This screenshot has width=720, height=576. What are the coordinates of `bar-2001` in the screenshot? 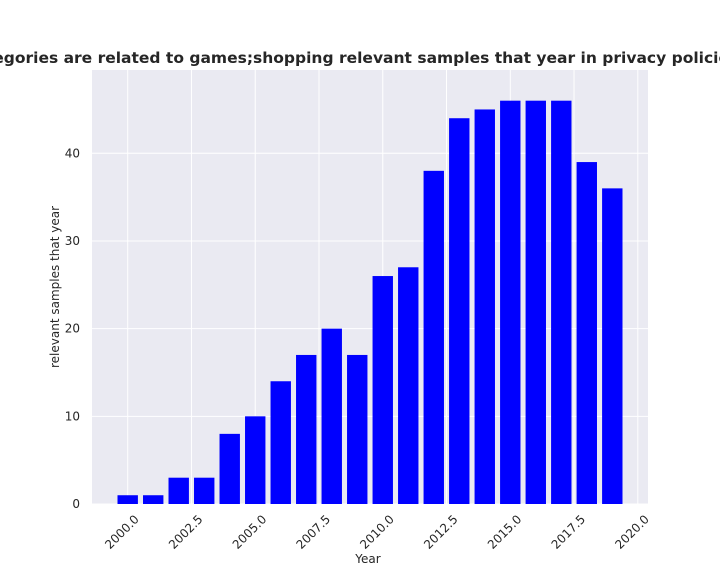 It's located at (153, 499).